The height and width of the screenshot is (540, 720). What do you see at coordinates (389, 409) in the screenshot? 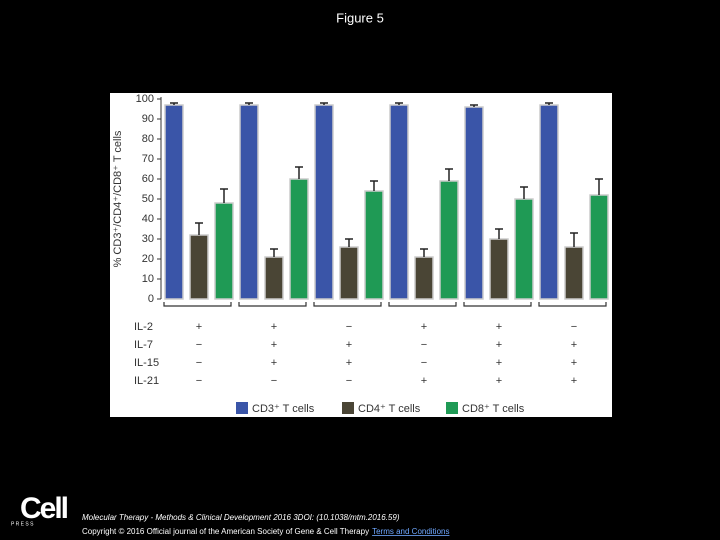
I see `legend-label: CD4⁺ T cells` at bounding box center [389, 409].